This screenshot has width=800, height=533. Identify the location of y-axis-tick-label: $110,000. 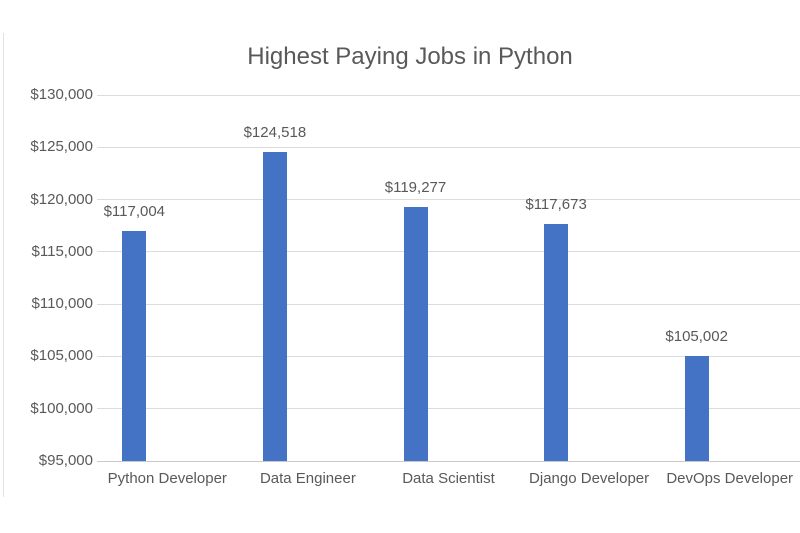
(62, 304).